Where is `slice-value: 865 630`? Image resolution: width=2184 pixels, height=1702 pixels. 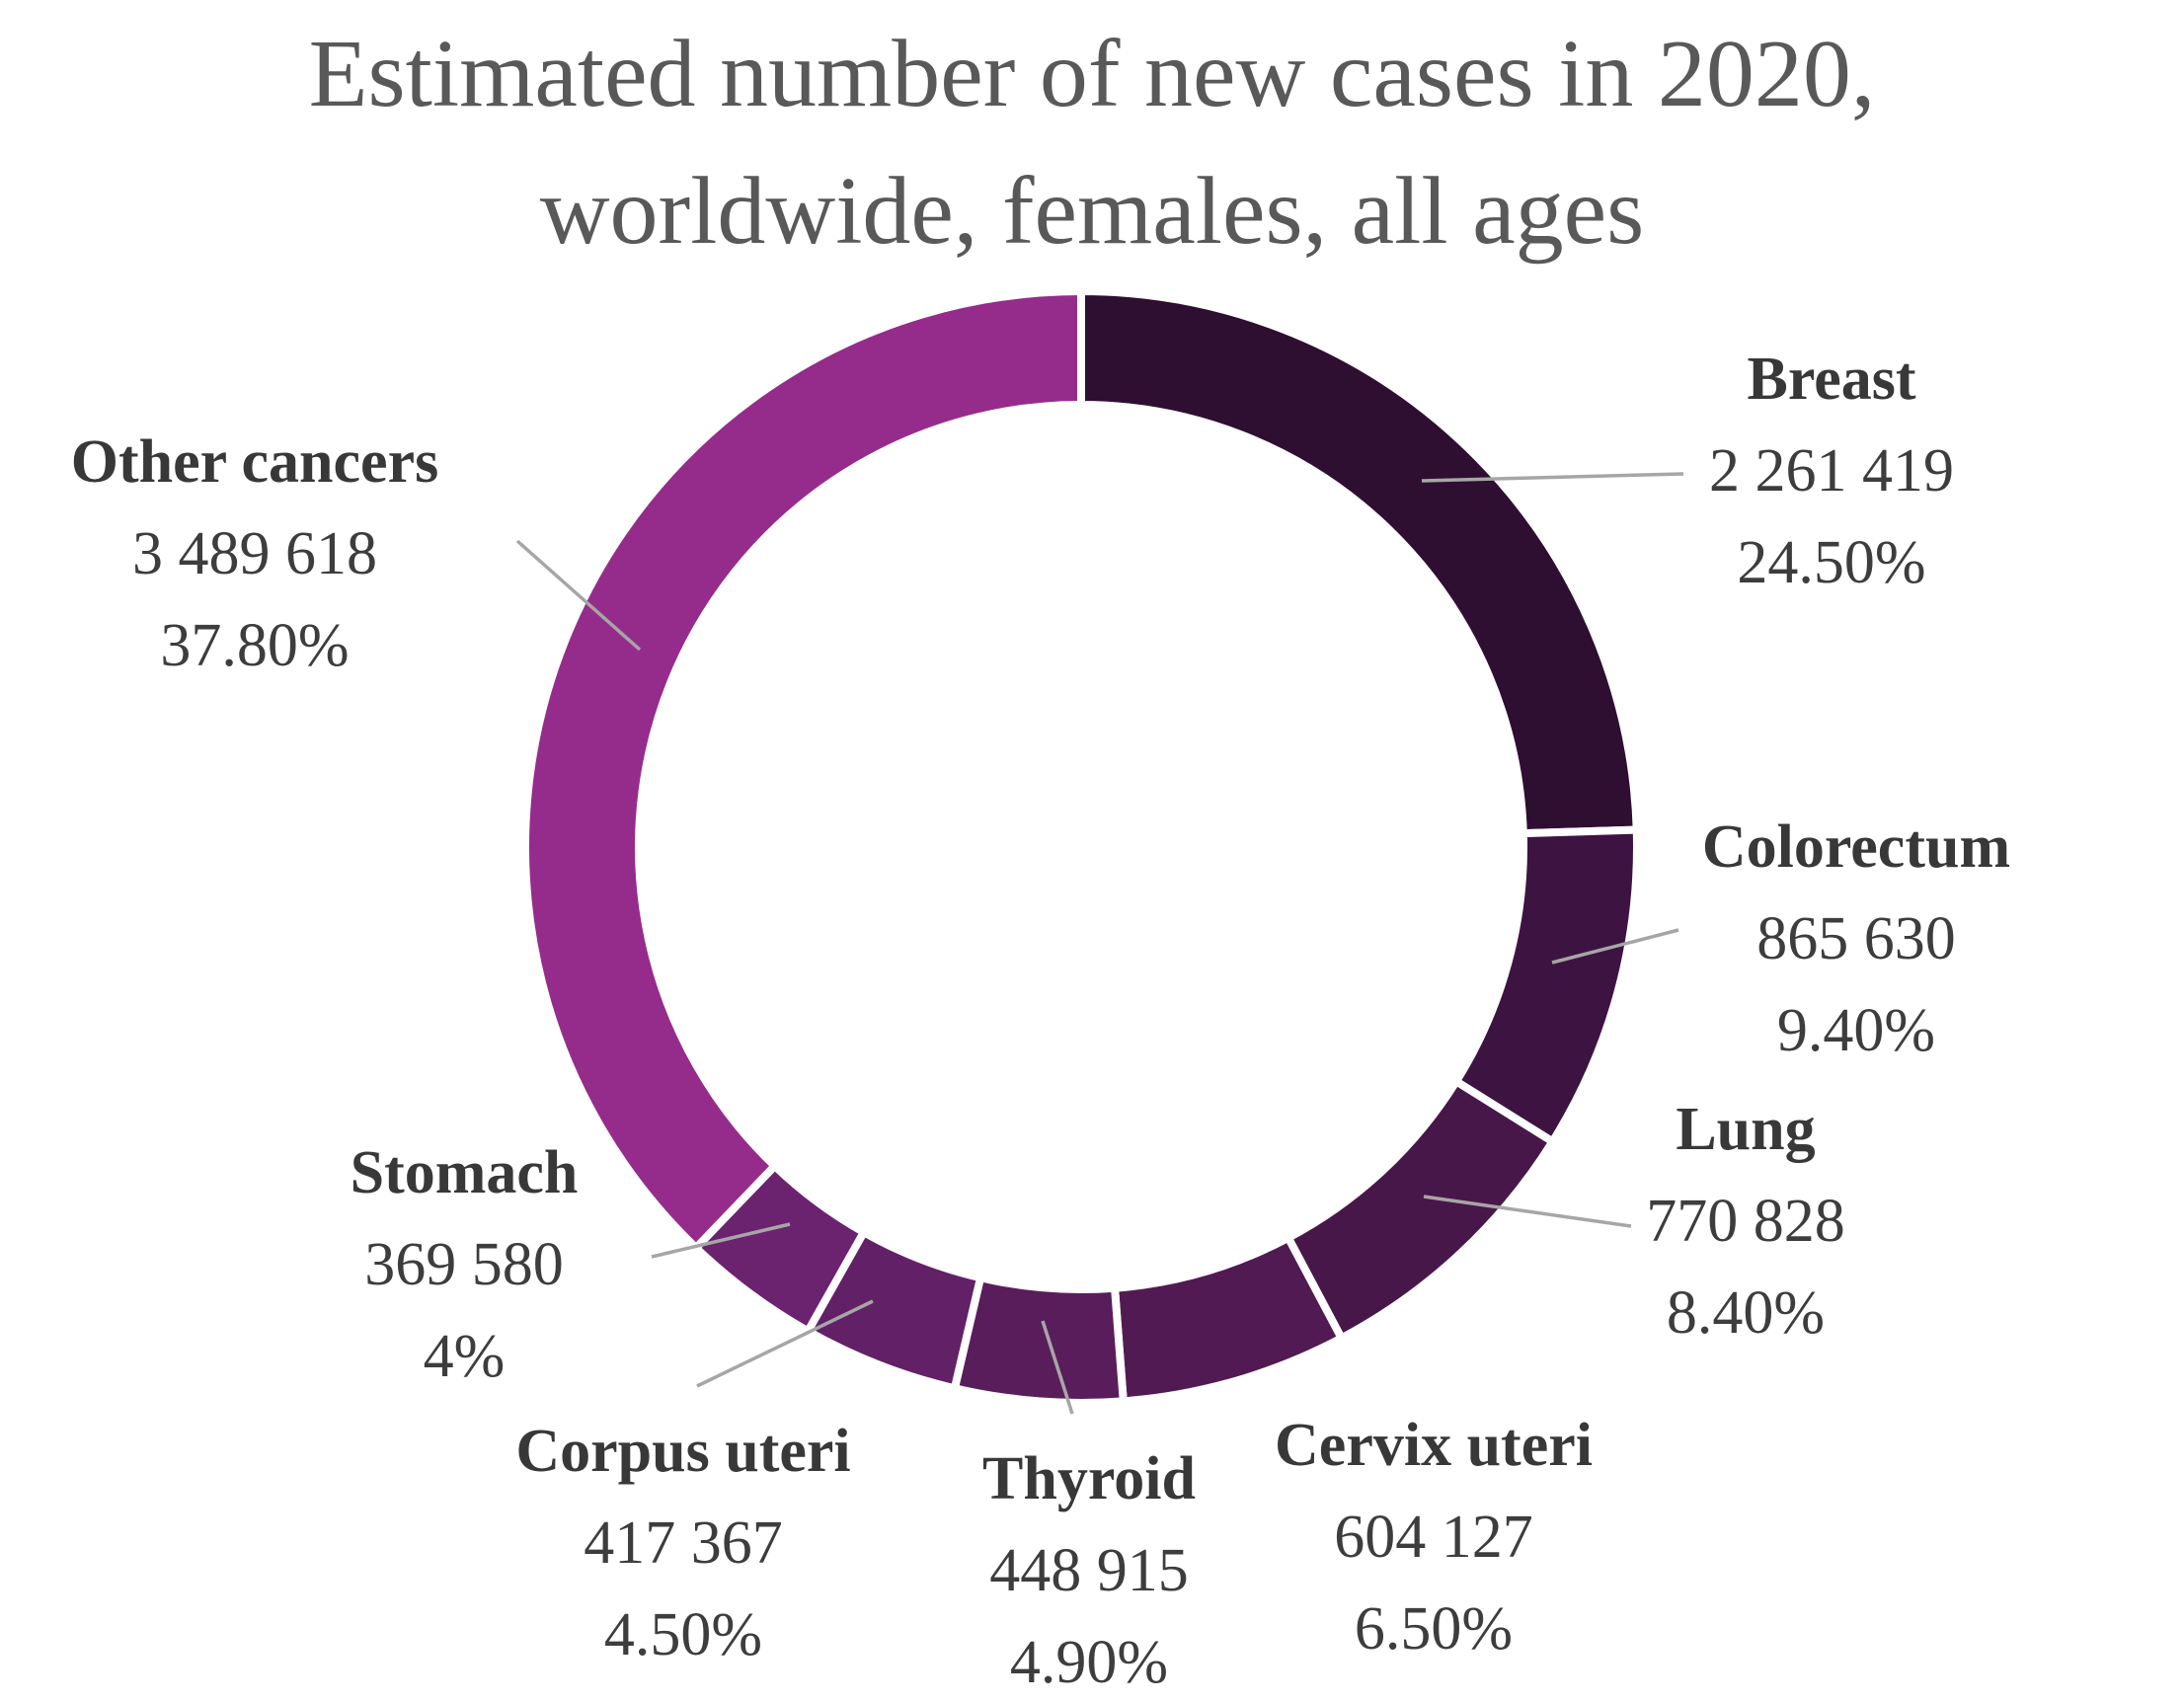
slice-value: 865 630 is located at coordinates (1856, 938).